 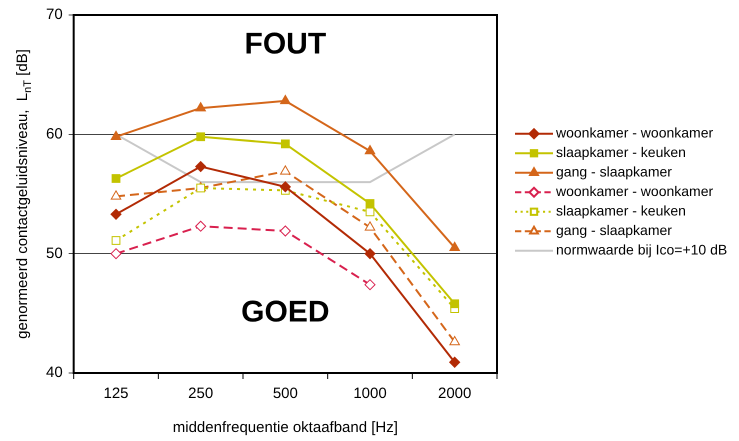 What do you see at coordinates (24, 194) in the screenshot?
I see `y-axis-title: genormeerd contactgeluidsniveau, LnT [dB]` at bounding box center [24, 194].